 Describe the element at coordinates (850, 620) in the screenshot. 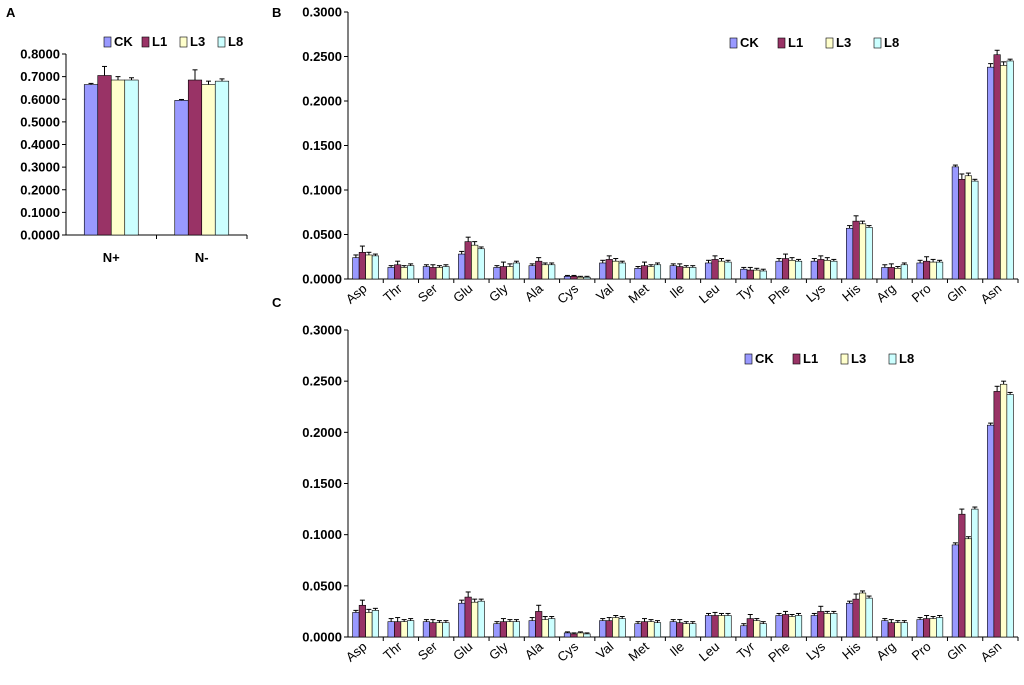

I see `panel-c-bar-ck-his` at that location.